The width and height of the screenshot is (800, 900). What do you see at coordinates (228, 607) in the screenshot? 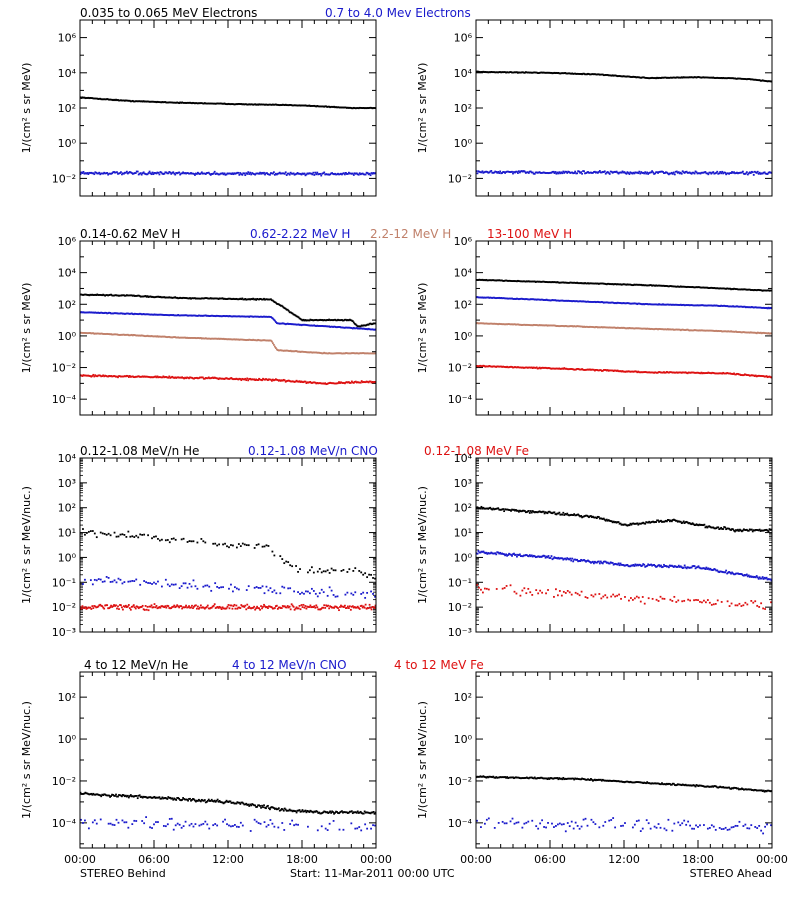
I see `series-red` at bounding box center [228, 607].